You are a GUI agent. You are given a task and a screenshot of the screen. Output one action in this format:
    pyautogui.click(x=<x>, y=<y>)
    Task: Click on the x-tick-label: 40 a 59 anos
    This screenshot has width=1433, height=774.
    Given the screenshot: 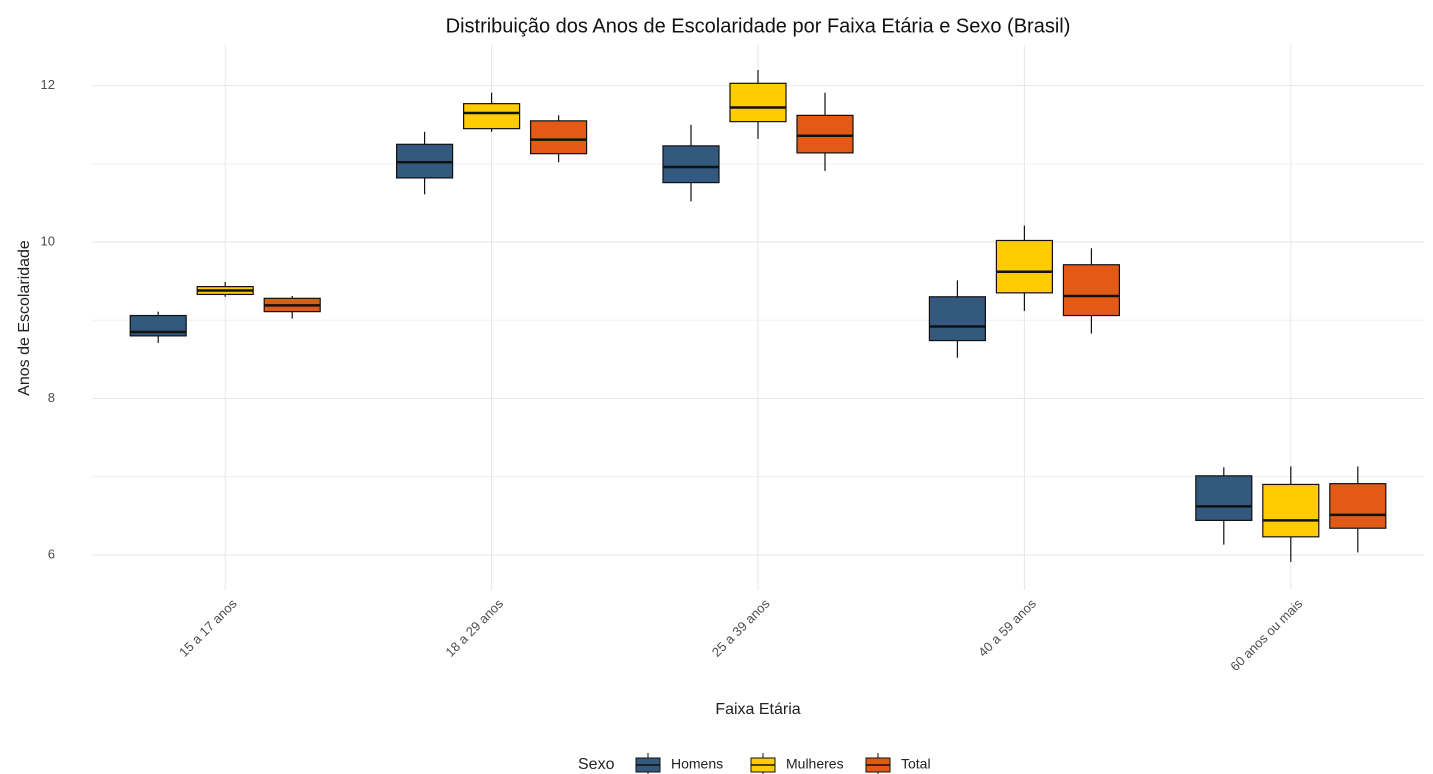 What is the action you would take?
    pyautogui.click(x=1007, y=628)
    